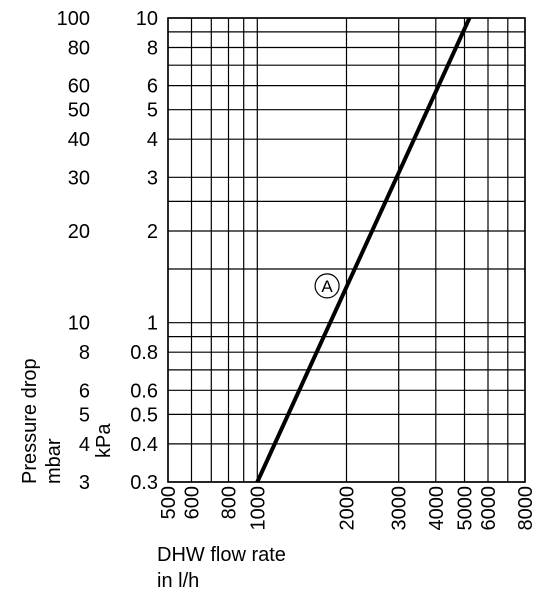 The height and width of the screenshot is (594, 546). What do you see at coordinates (79, 87) in the screenshot?
I see `y-tick-label-mbar: 60` at bounding box center [79, 87].